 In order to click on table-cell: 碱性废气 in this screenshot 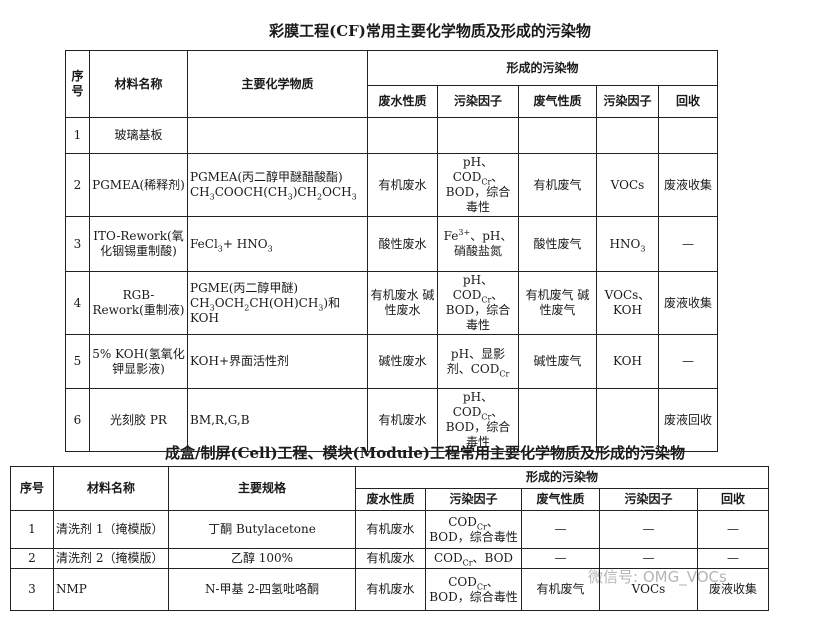, I will do `click(557, 361)`.